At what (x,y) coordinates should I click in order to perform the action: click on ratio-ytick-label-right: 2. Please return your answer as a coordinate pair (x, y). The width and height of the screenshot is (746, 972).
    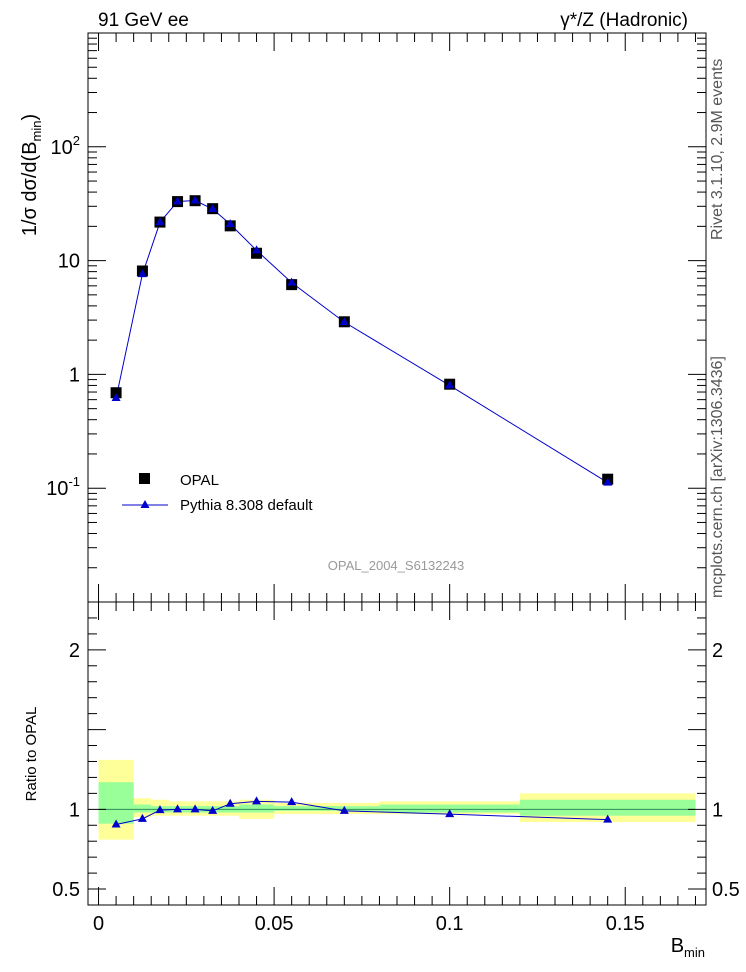
    Looking at the image, I should click on (717, 651).